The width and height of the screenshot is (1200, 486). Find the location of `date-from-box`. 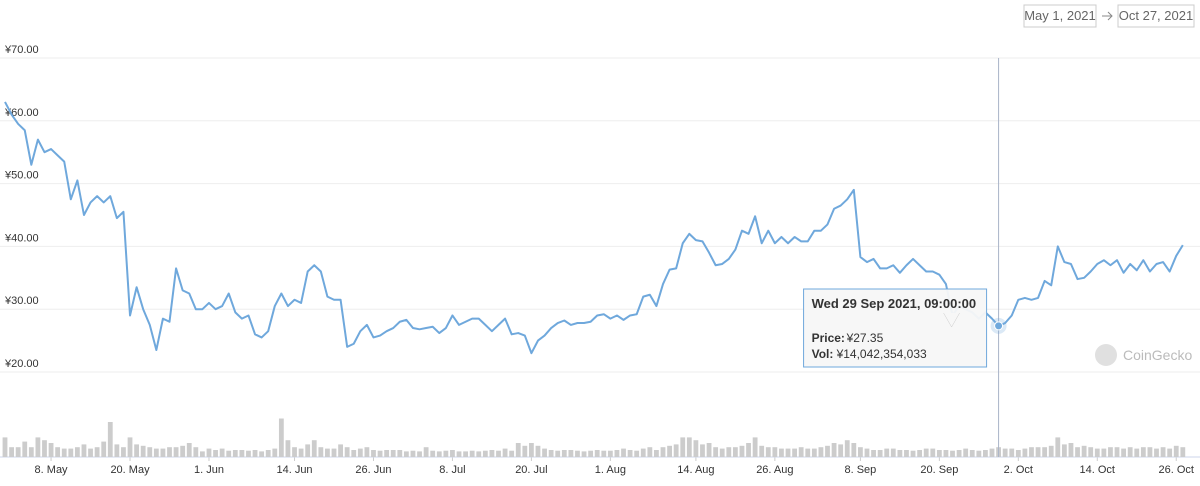

date-from-box is located at coordinates (1060, 16).